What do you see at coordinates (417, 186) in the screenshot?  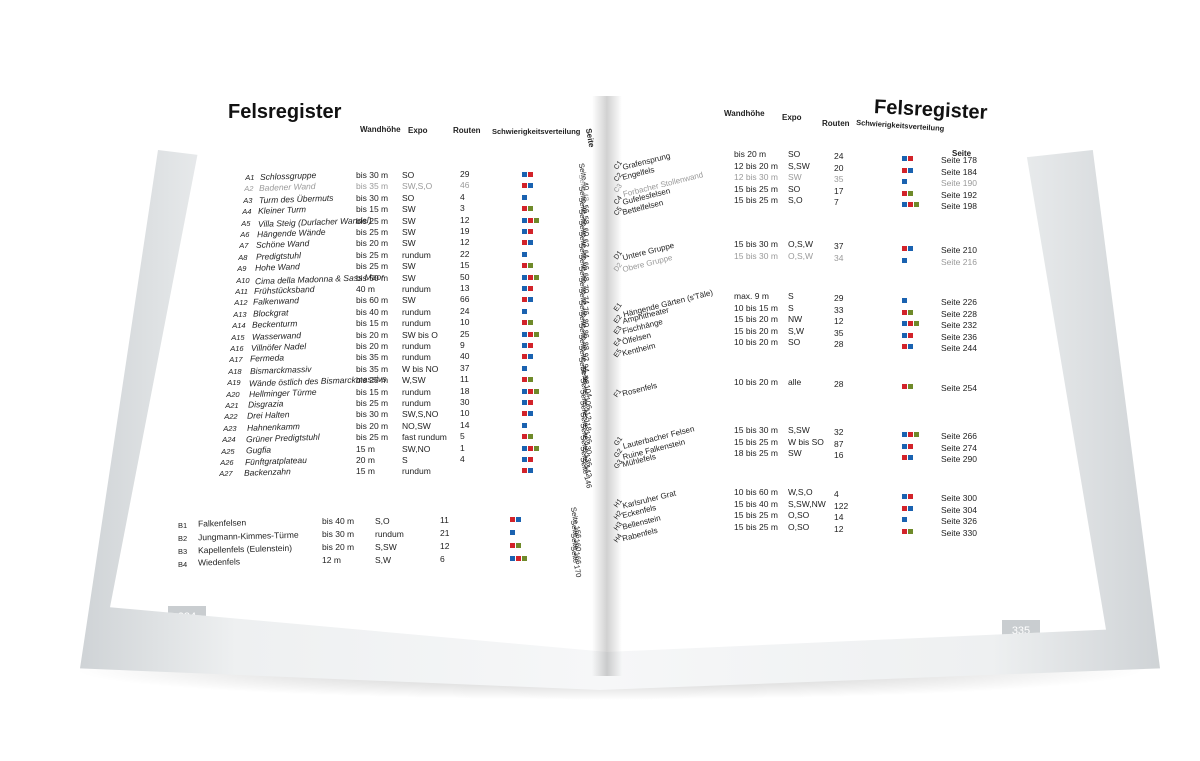 I see `crag-expo: SW,S,O` at bounding box center [417, 186].